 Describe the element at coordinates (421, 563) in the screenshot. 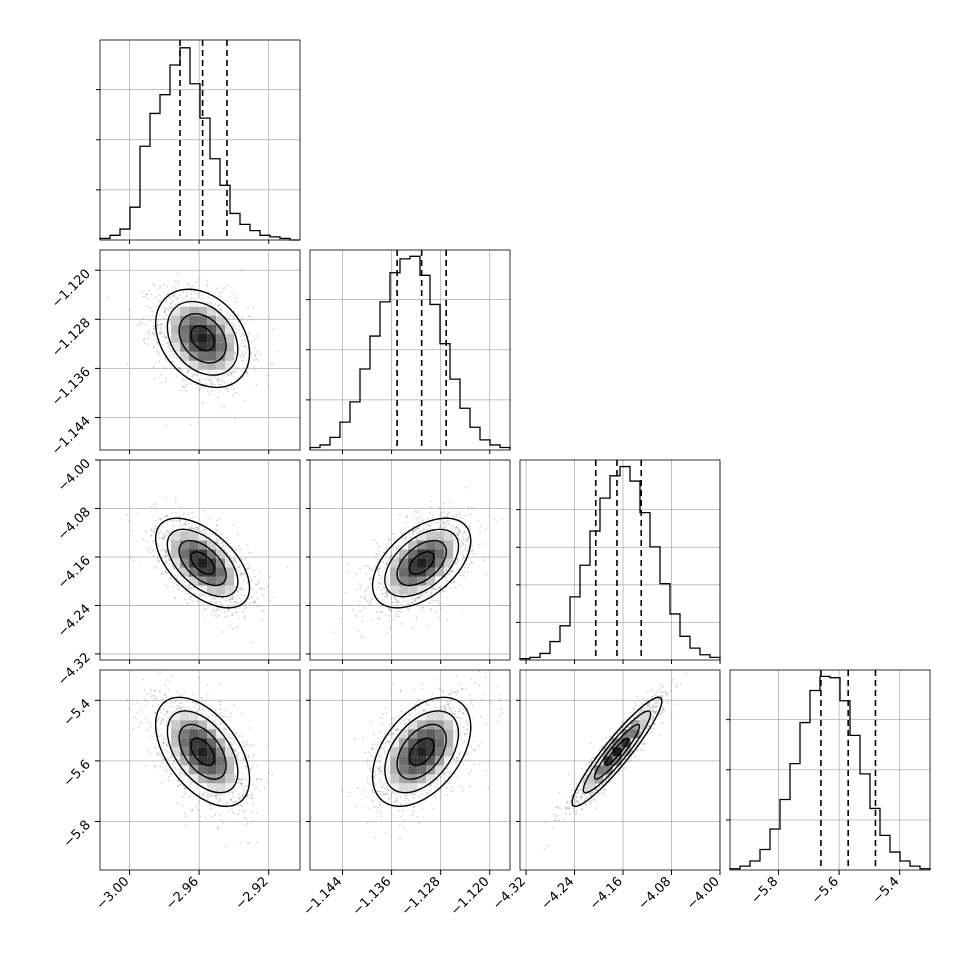

I see `contour-line` at that location.